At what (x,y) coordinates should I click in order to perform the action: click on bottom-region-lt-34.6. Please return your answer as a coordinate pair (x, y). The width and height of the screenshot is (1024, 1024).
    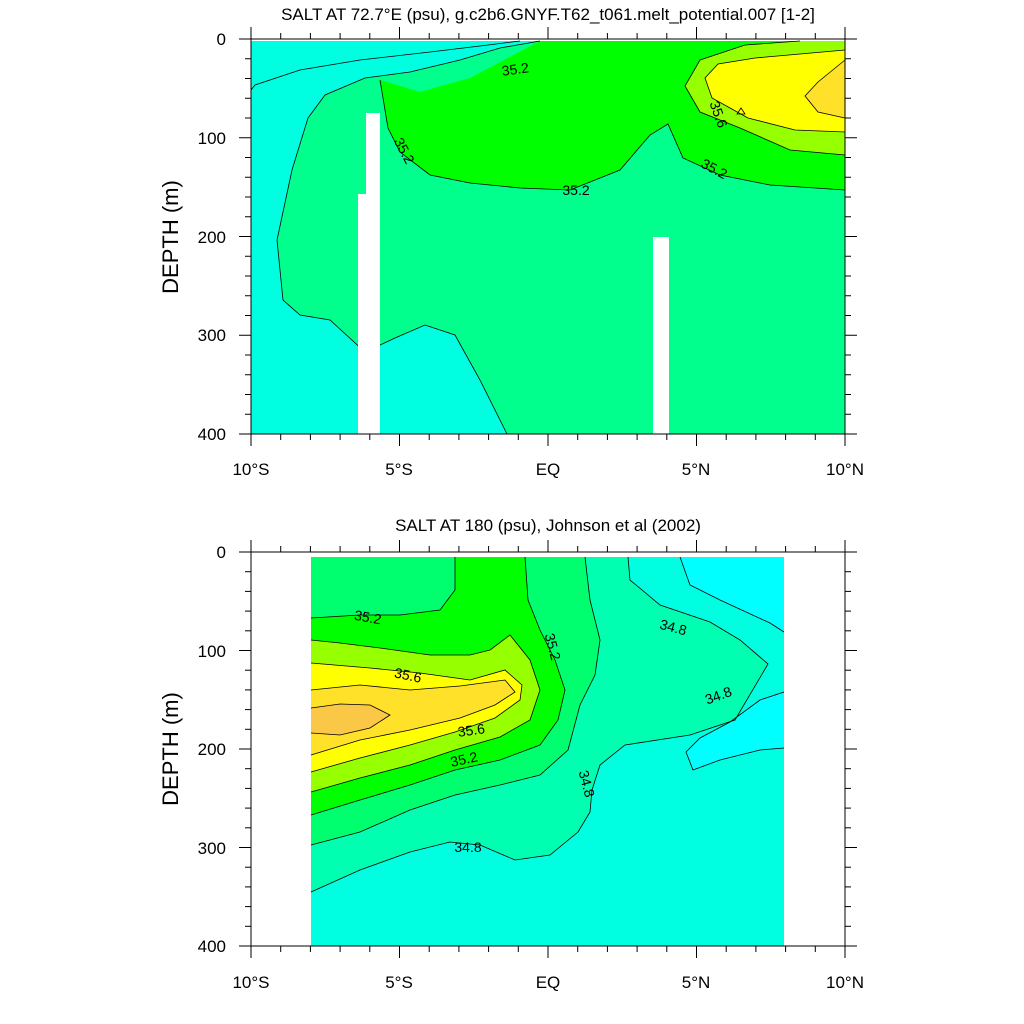
    Looking at the image, I should click on (732, 594).